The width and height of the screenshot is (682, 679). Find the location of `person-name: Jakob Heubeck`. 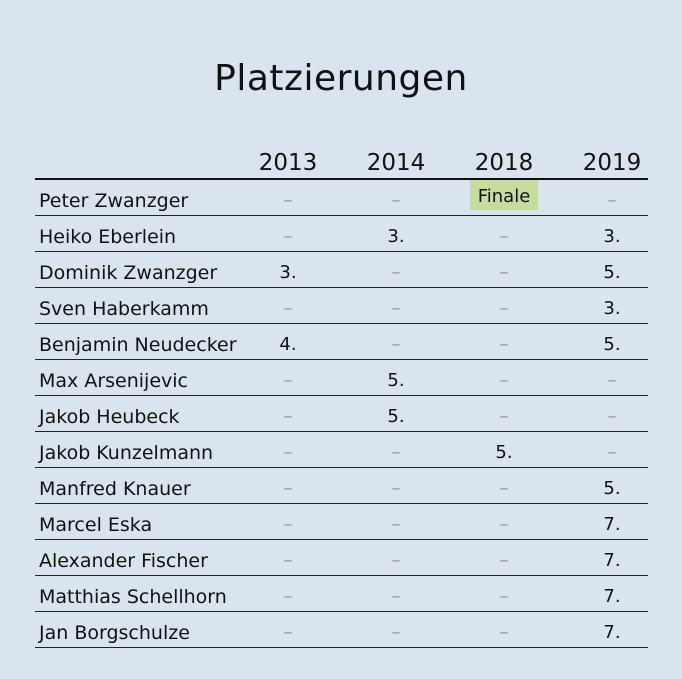

person-name: Jakob Heubeck is located at coordinates (109, 416).